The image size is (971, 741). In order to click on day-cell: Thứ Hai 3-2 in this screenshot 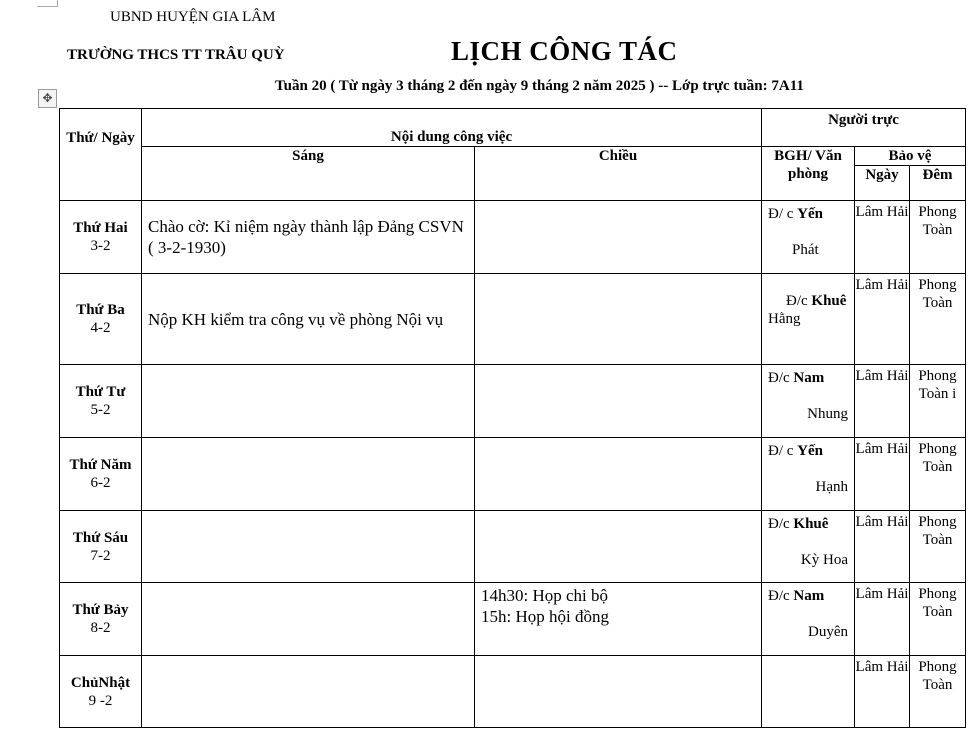, I will do `click(100, 237)`.